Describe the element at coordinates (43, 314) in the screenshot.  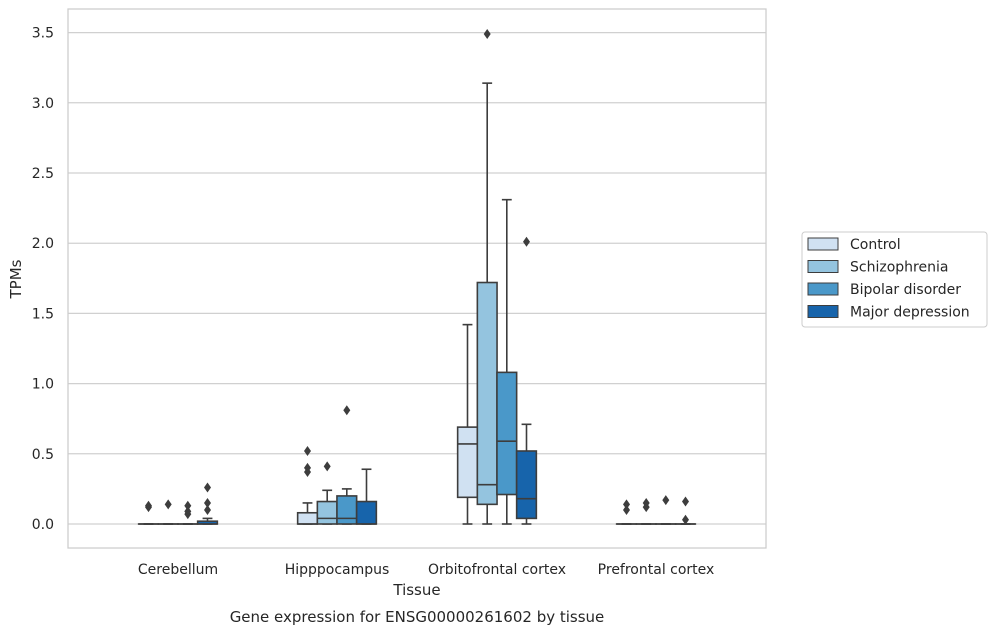
I see `y-tick-label: 1.5` at that location.